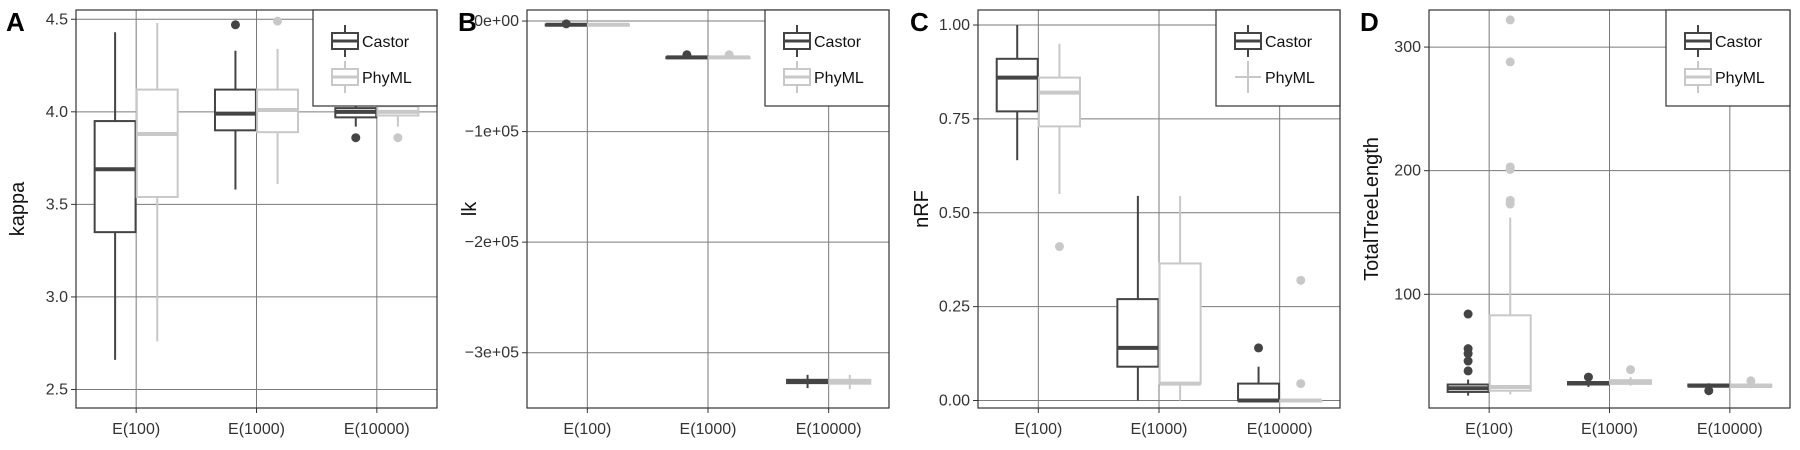  I want to click on y-tick-label: −2e+05, so click(492, 242).